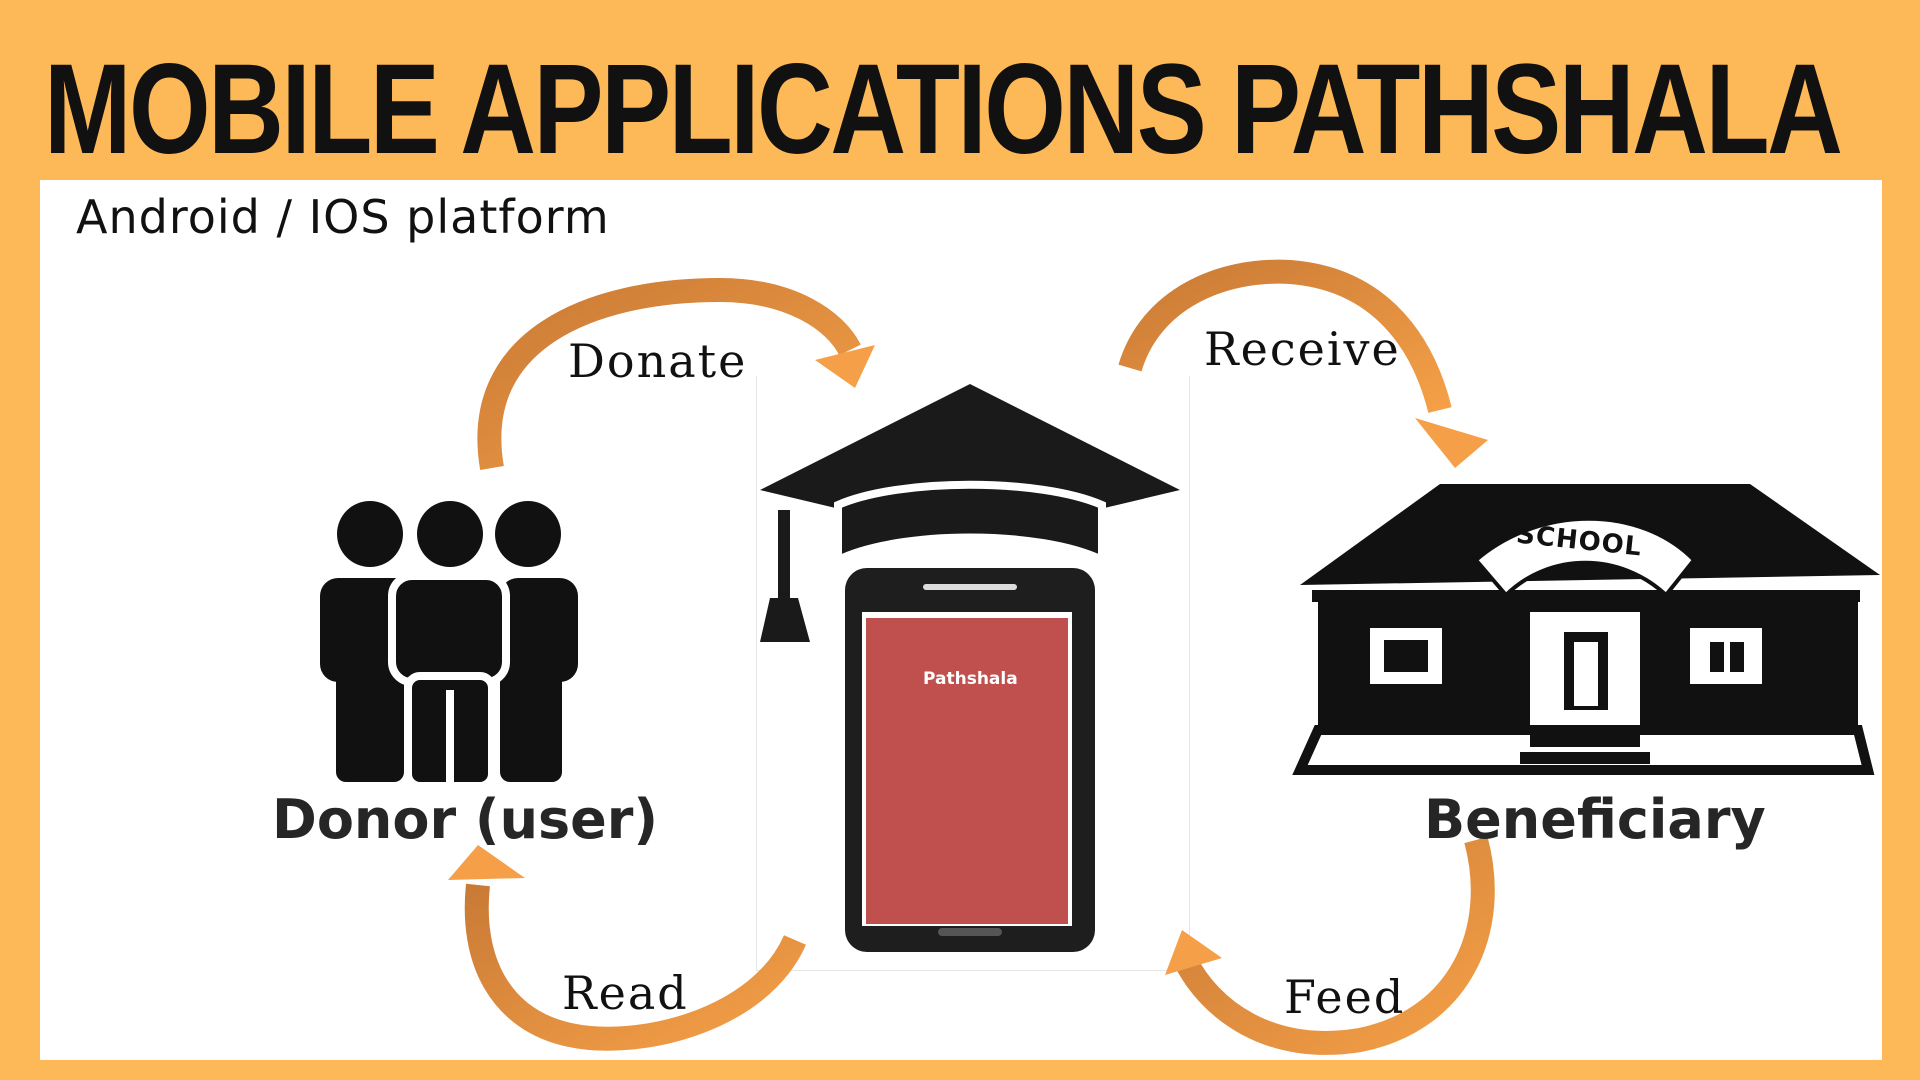  I want to click on beneficiary-label: Beneficiary, so click(1595, 819).